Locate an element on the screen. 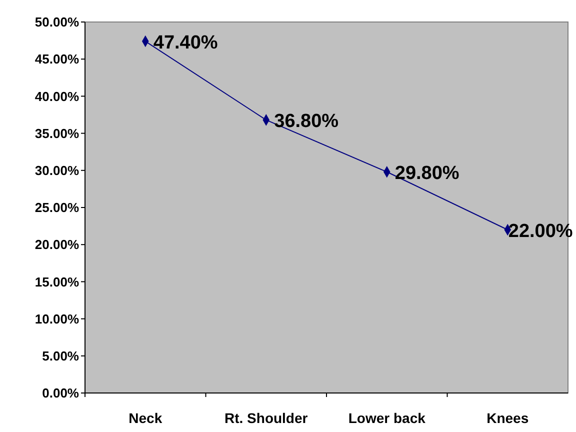  x-tick-label: Rt. Shoulder is located at coordinates (266, 418).